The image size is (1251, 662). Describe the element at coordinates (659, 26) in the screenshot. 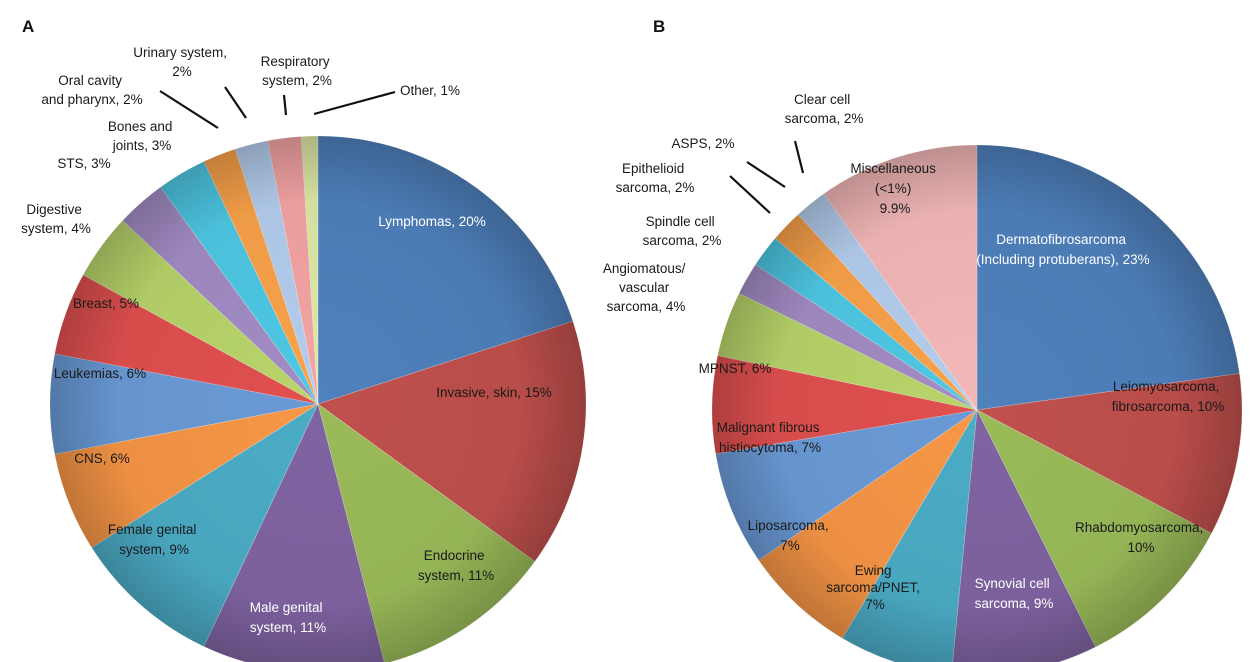

I see `panel-letter-b: B` at that location.